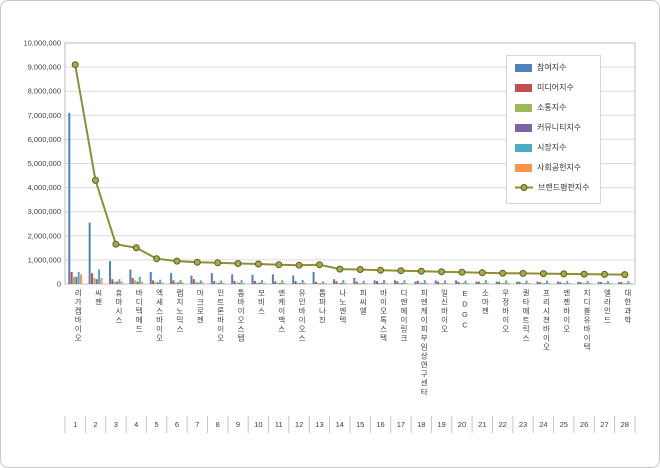 This screenshot has width=660, height=468. I want to click on category-label: 피씨엘, so click(363, 302).